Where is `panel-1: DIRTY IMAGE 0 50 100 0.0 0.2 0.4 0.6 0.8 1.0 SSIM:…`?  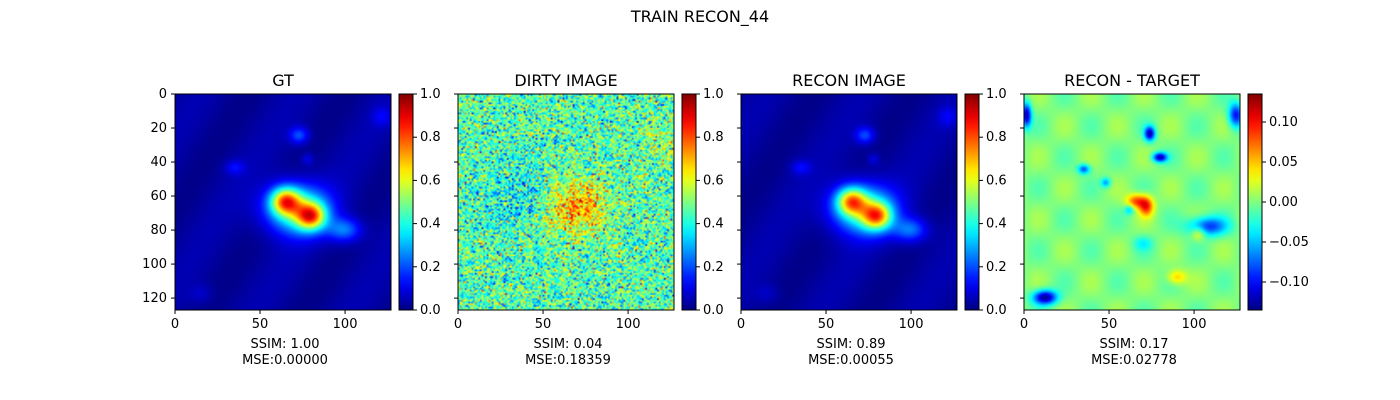
panel-1: DIRTY IMAGE 0 50 100 0.0 0.2 0.4 0.6 0.8 1.0 SSIM:… is located at coordinates (589, 219).